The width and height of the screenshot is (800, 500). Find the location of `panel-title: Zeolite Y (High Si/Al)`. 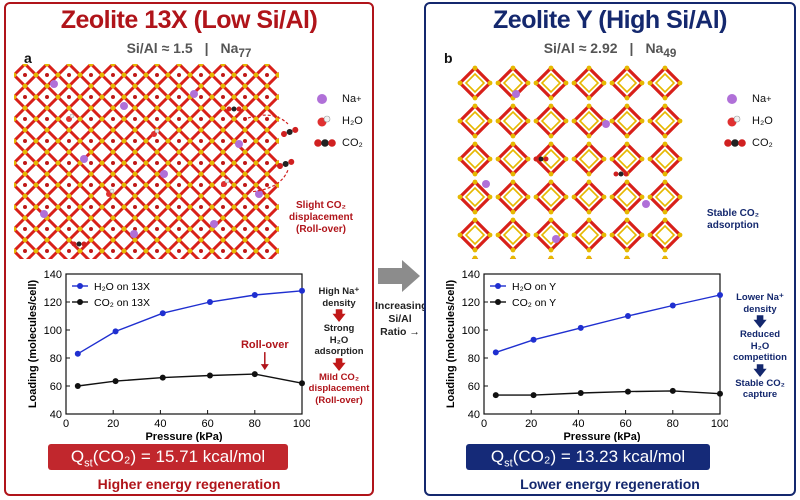

panel-title: Zeolite Y (High Si/Al) is located at coordinates (610, 20).